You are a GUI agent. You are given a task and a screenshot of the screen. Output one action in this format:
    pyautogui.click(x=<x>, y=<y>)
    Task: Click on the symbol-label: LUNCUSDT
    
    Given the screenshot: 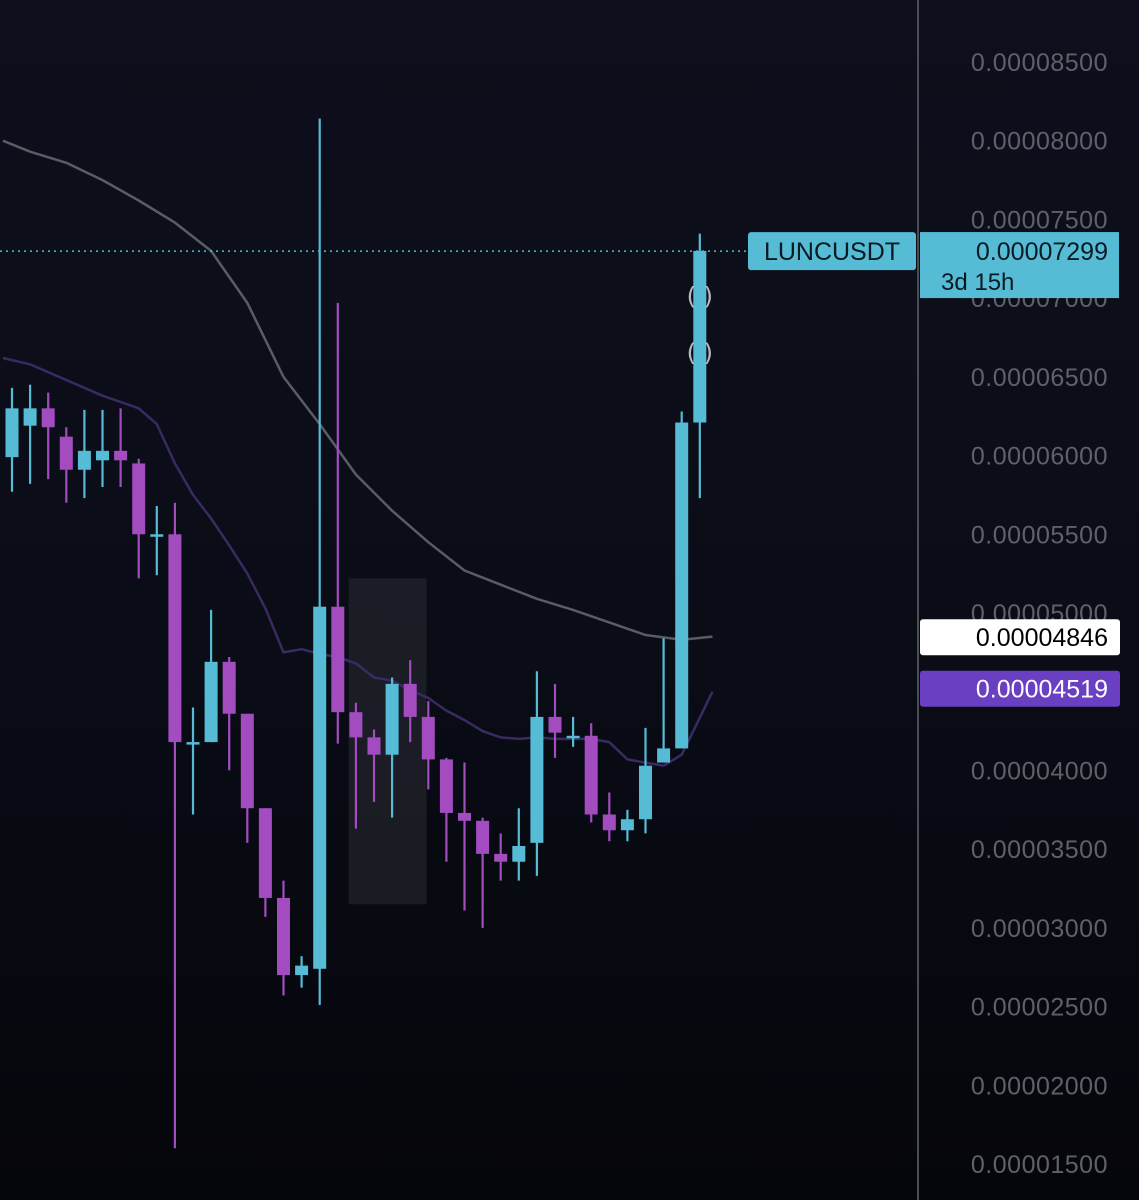 What is the action you would take?
    pyautogui.click(x=832, y=252)
    